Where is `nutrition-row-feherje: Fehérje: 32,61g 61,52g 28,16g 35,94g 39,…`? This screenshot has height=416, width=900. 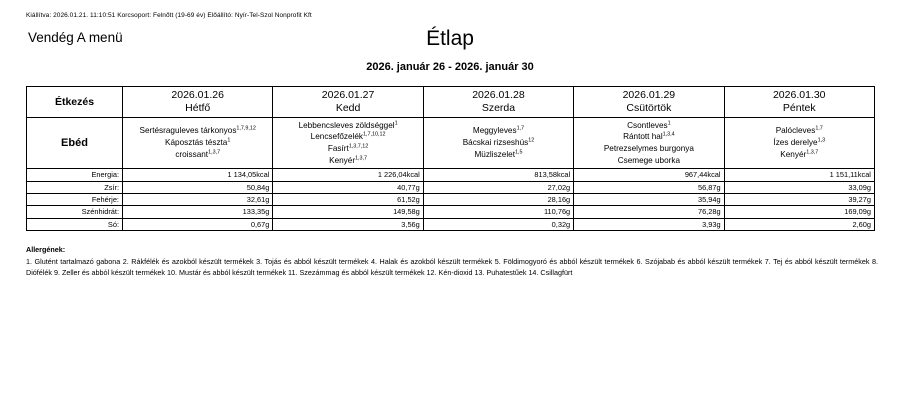 nutrition-row-feherje: Fehérje: 32,61g 61,52g 28,16g 35,94g 39,… is located at coordinates (450, 199).